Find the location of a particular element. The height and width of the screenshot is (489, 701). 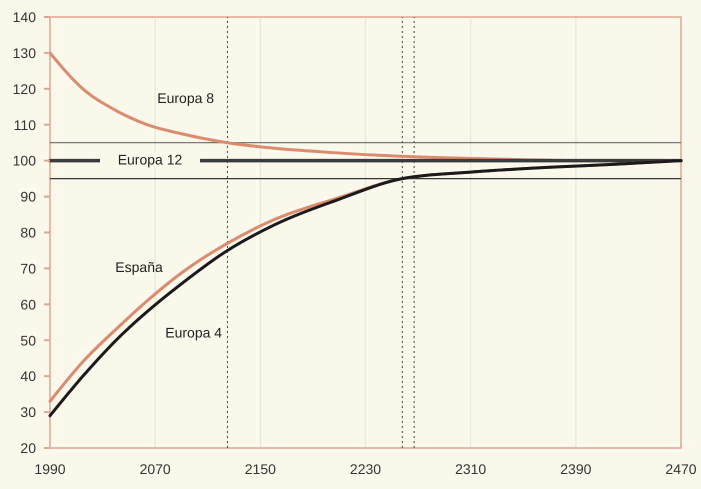

x-tick-label: 2150 is located at coordinates (260, 469).